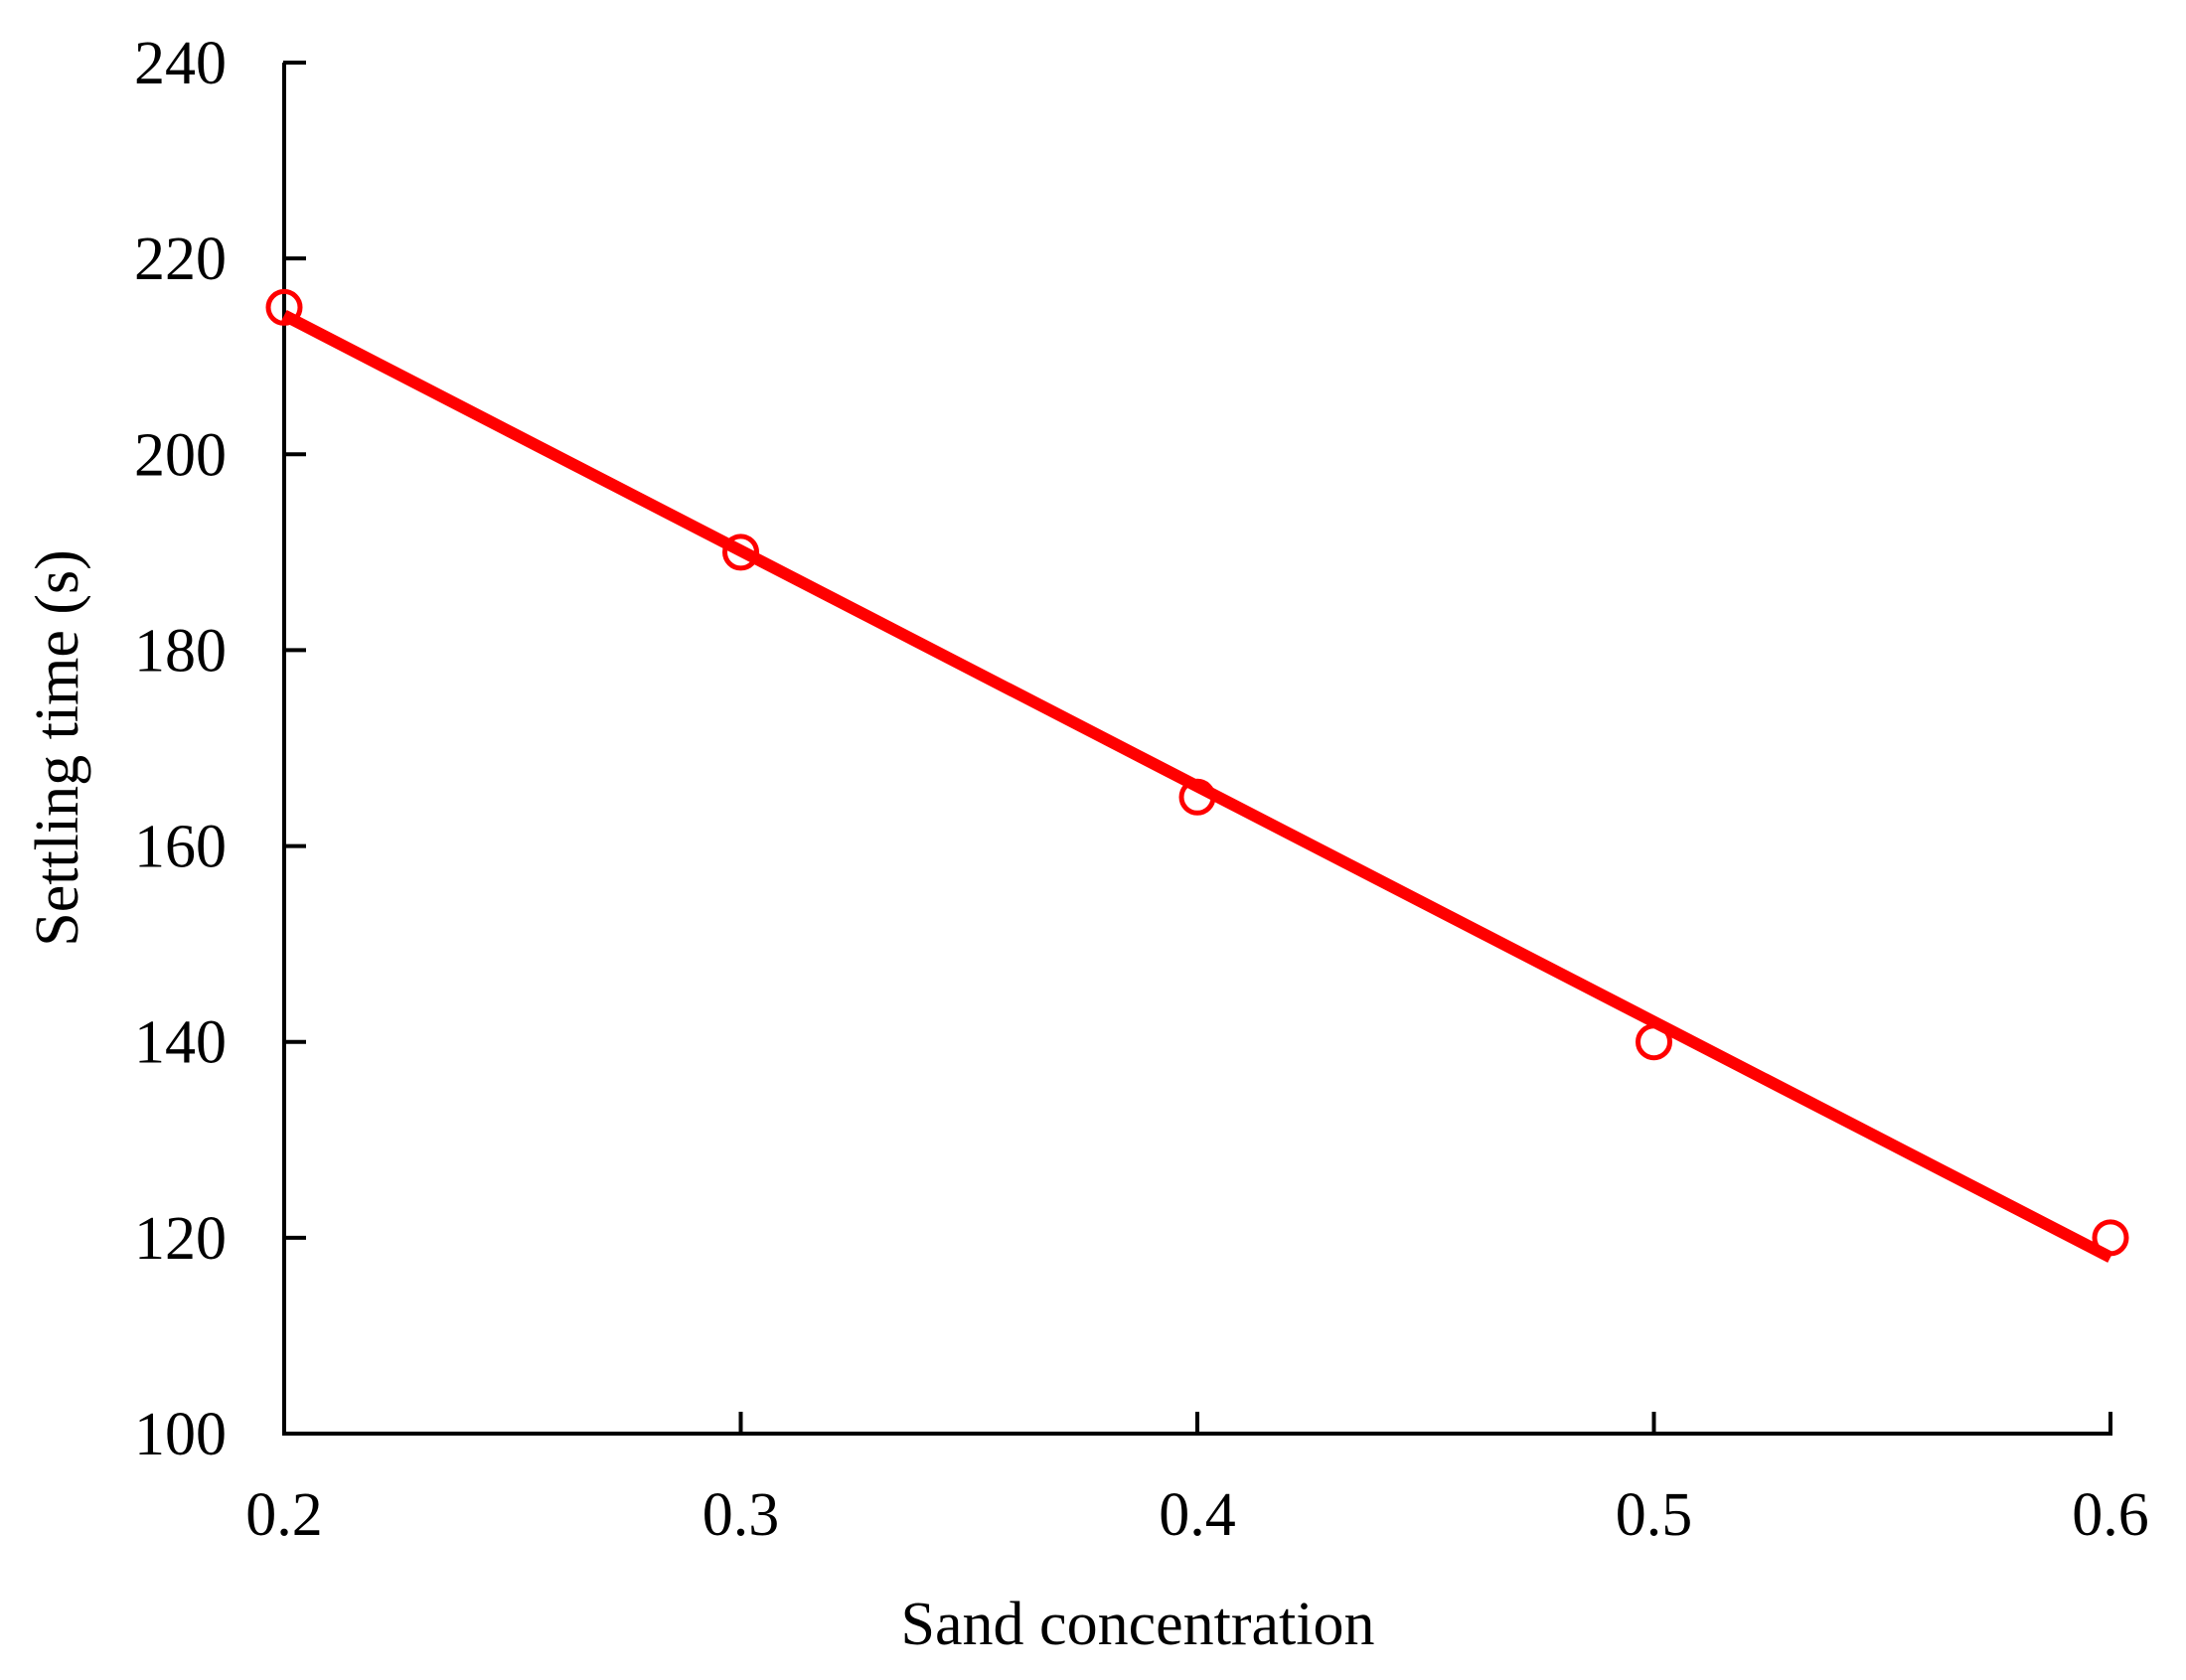 The height and width of the screenshot is (1680, 2186). Describe the element at coordinates (284, 1515) in the screenshot. I see `x-tick-label: 0.2` at that location.